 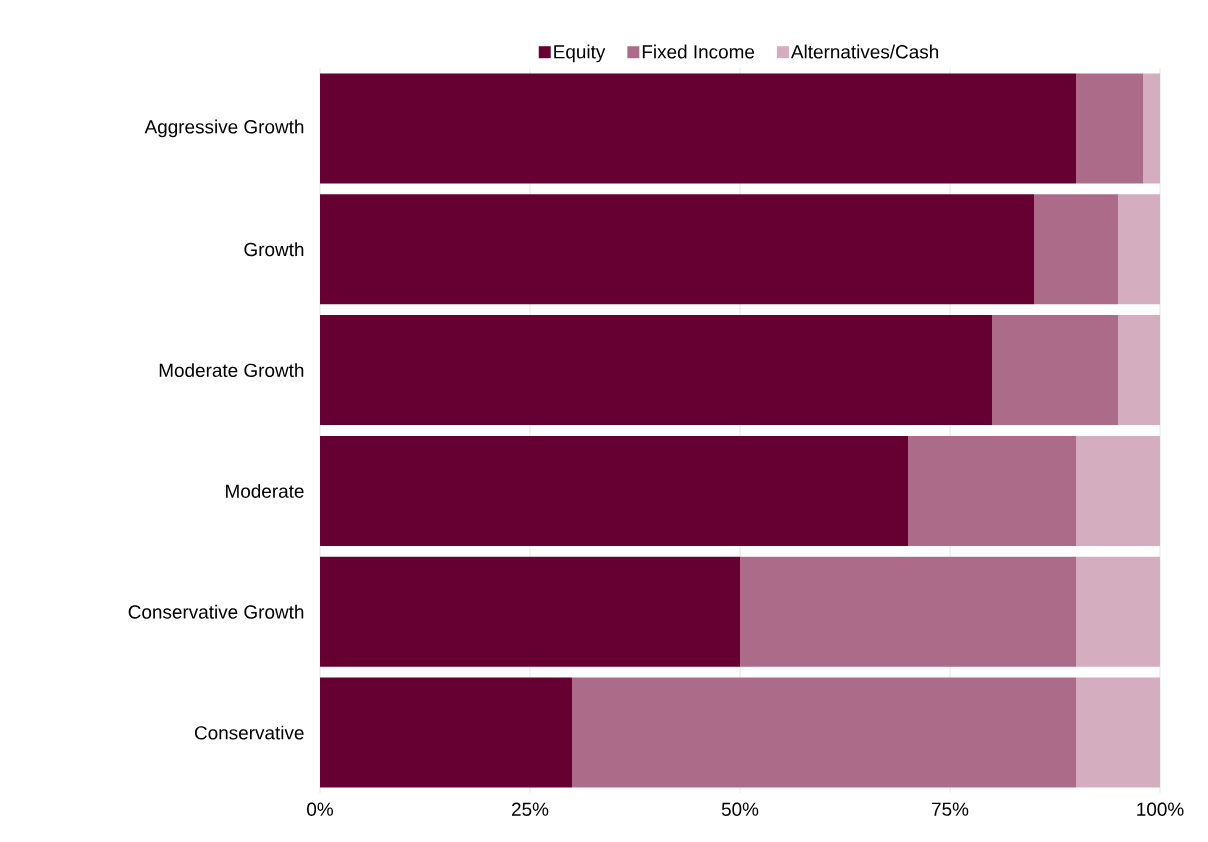 What do you see at coordinates (580, 53) in the screenshot?
I see `legend-label: Equity` at bounding box center [580, 53].